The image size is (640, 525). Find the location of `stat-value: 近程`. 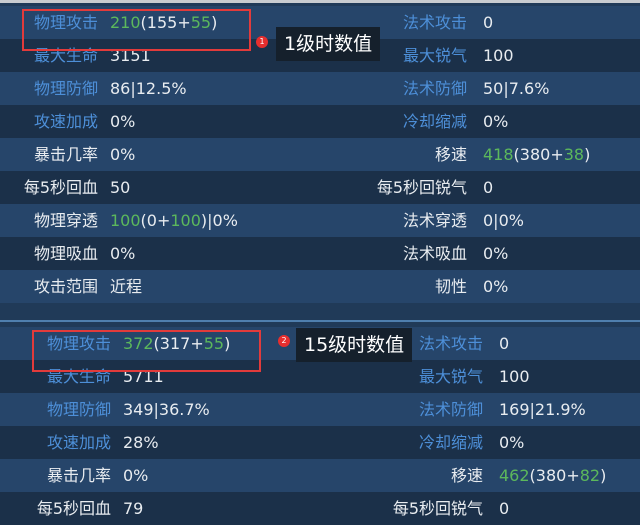

stat-value: 近程 is located at coordinates (126, 286).